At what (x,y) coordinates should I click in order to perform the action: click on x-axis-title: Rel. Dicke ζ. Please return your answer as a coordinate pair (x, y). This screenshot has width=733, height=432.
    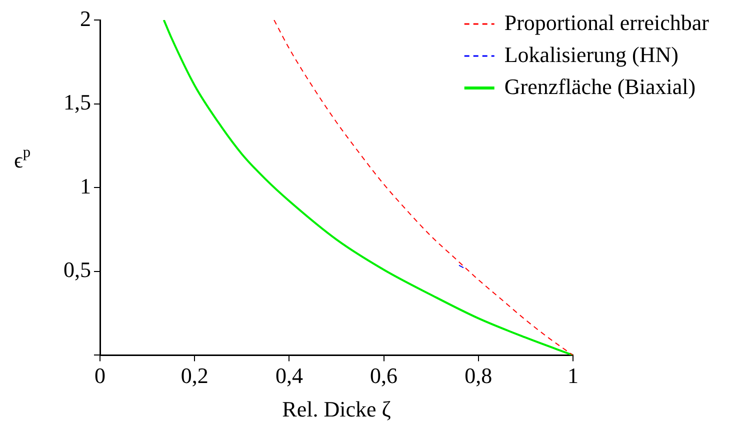
    Looking at the image, I should click on (336, 409).